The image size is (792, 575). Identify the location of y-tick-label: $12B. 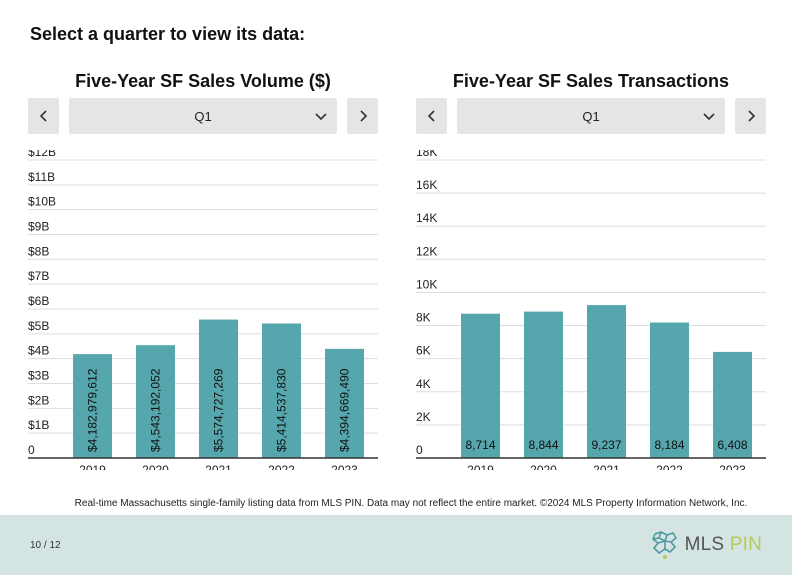
(42, 154).